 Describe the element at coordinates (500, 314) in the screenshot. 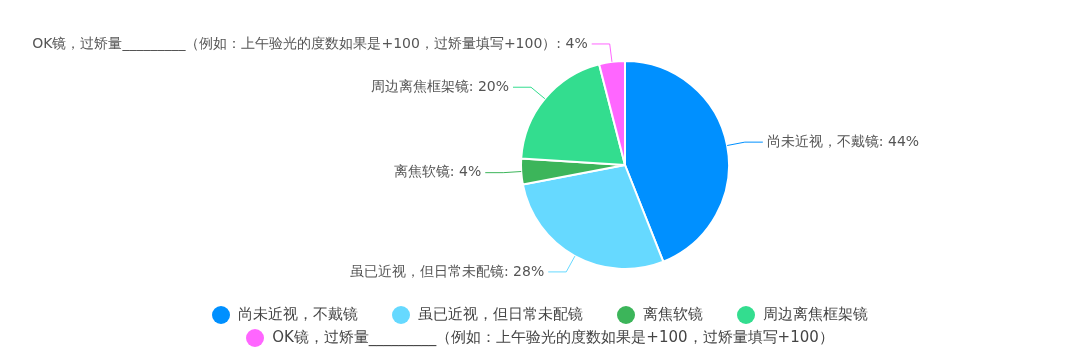

I see `legend-label: 虽已近视，但日常未配镜` at that location.